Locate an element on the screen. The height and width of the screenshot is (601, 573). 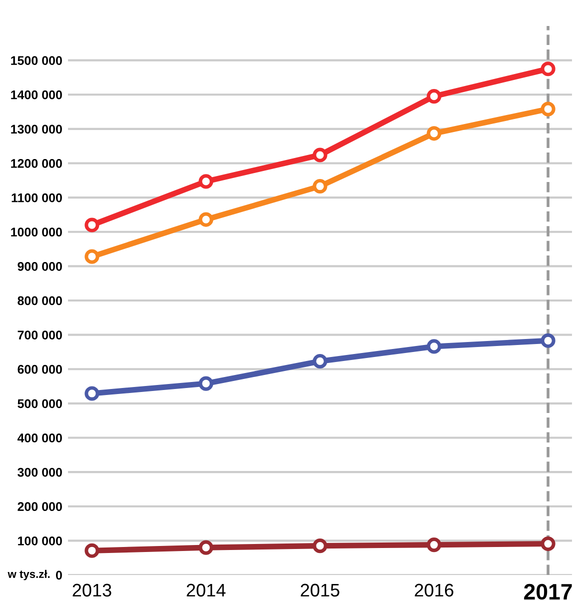
x-tick-label: 2013 is located at coordinates (92, 590).